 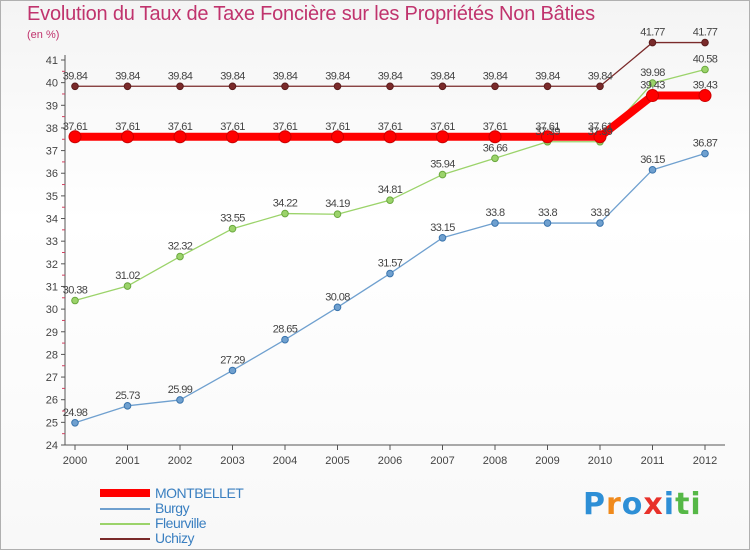 I want to click on y-tick-label: 31, so click(x=52, y=287).